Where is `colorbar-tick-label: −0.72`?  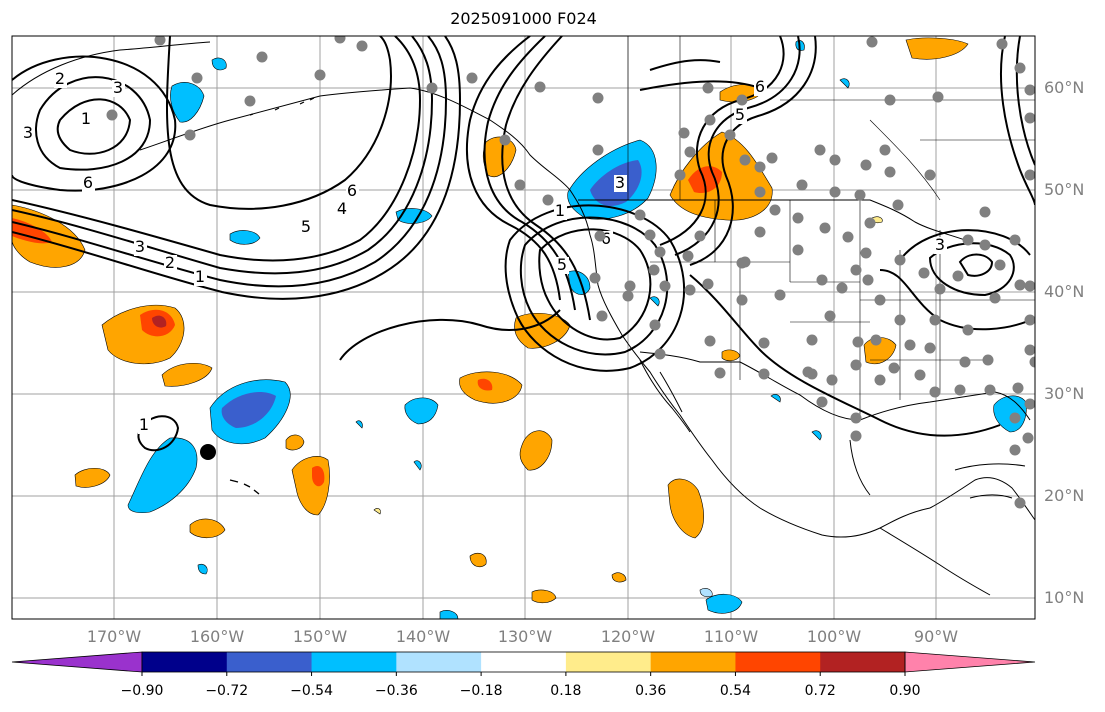
colorbar-tick-label: −0.72 is located at coordinates (227, 691).